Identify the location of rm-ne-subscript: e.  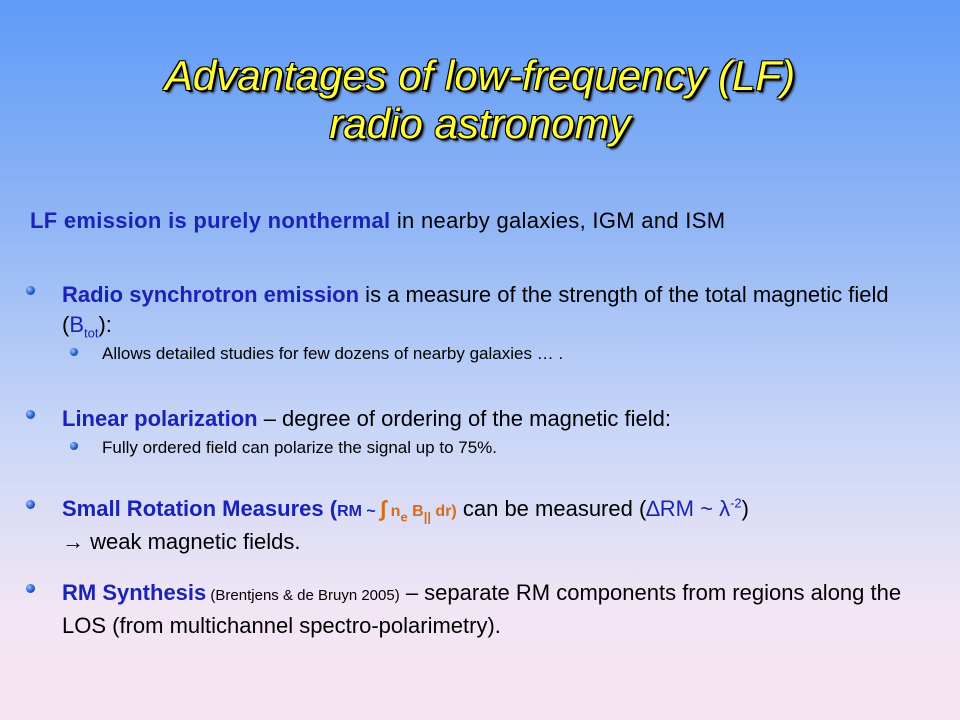
(404, 517).